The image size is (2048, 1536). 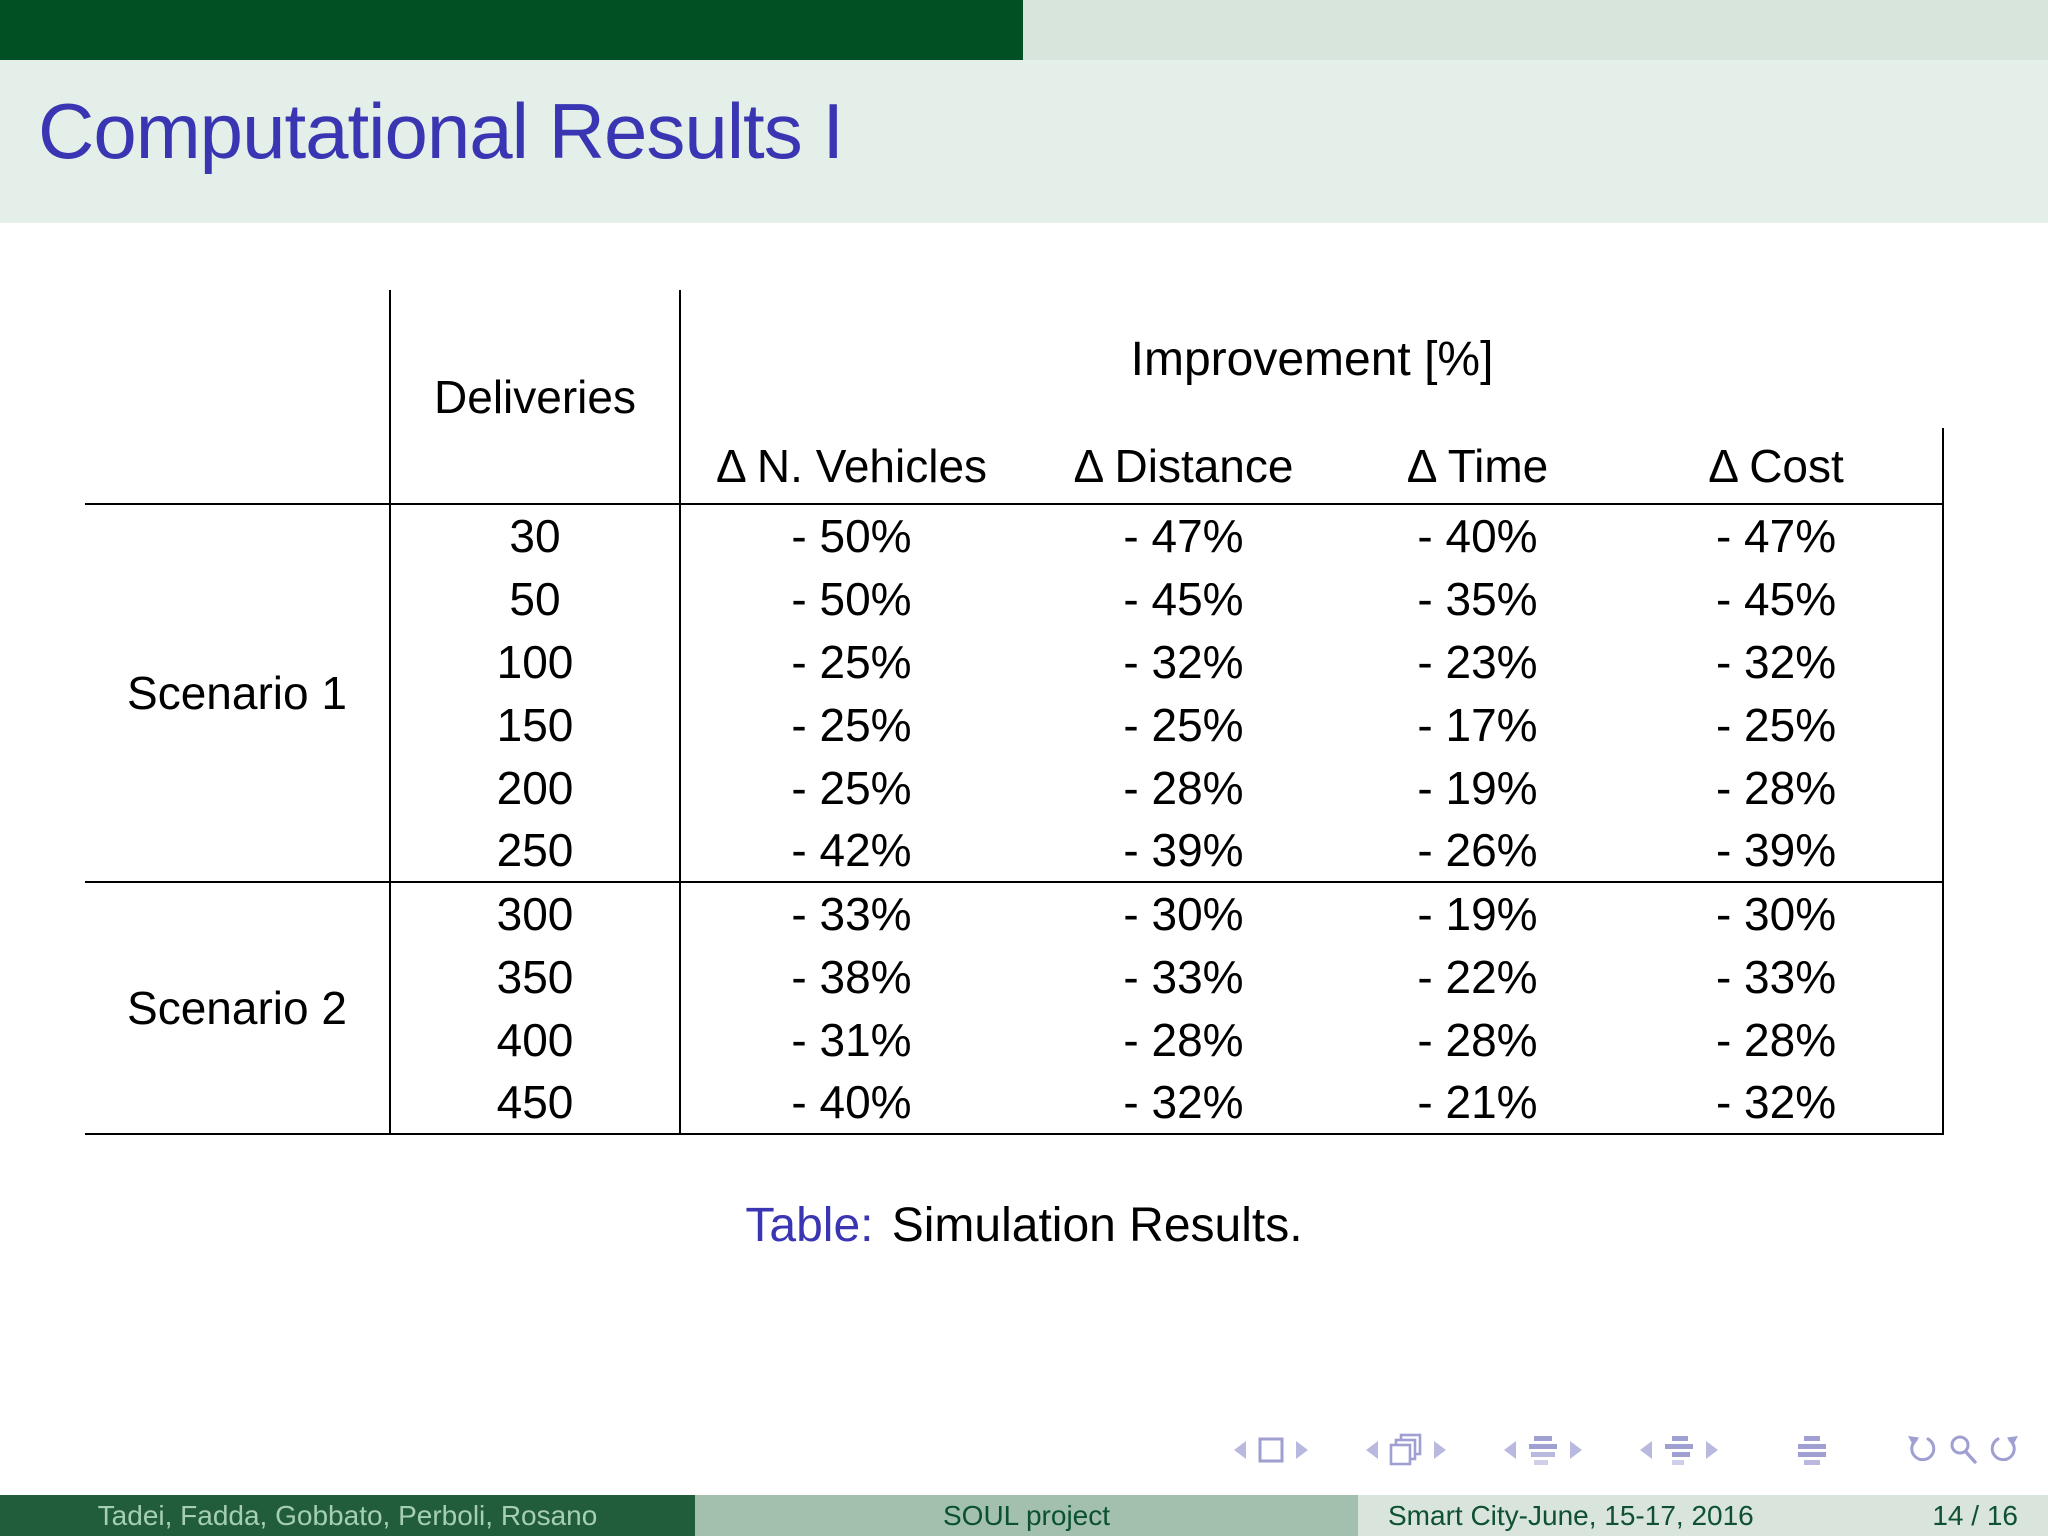 What do you see at coordinates (1477, 536) in the screenshot?
I see `cell-time: - 40%` at bounding box center [1477, 536].